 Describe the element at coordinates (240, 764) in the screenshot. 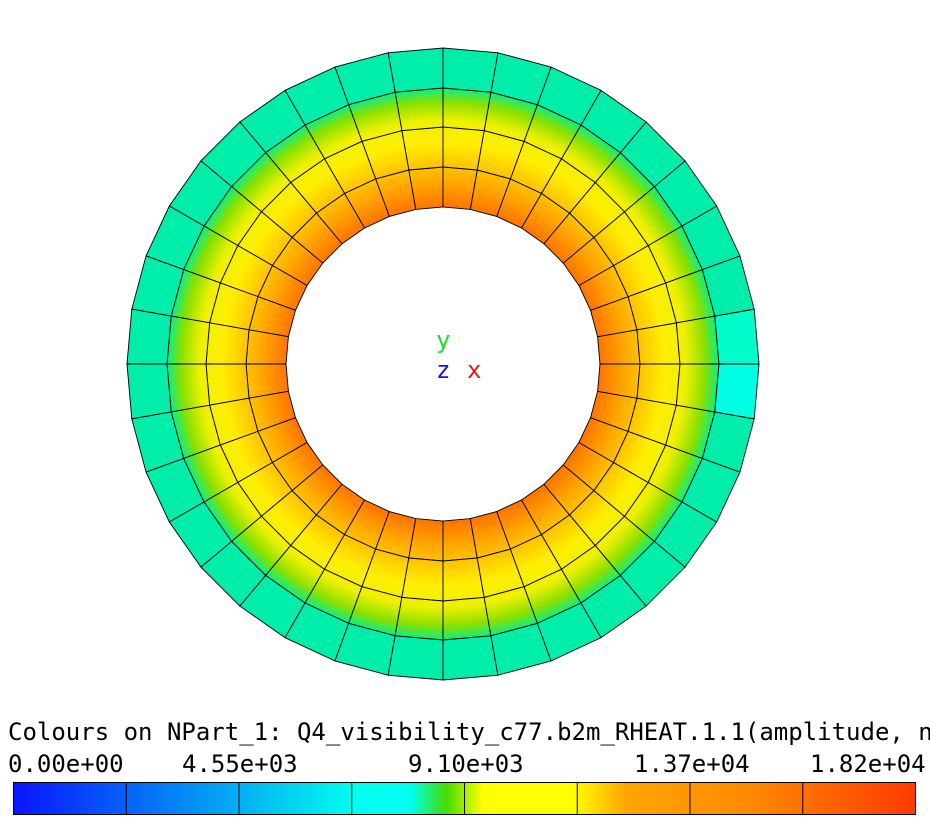

I see `legend-tick-1: 4.55e+03` at that location.